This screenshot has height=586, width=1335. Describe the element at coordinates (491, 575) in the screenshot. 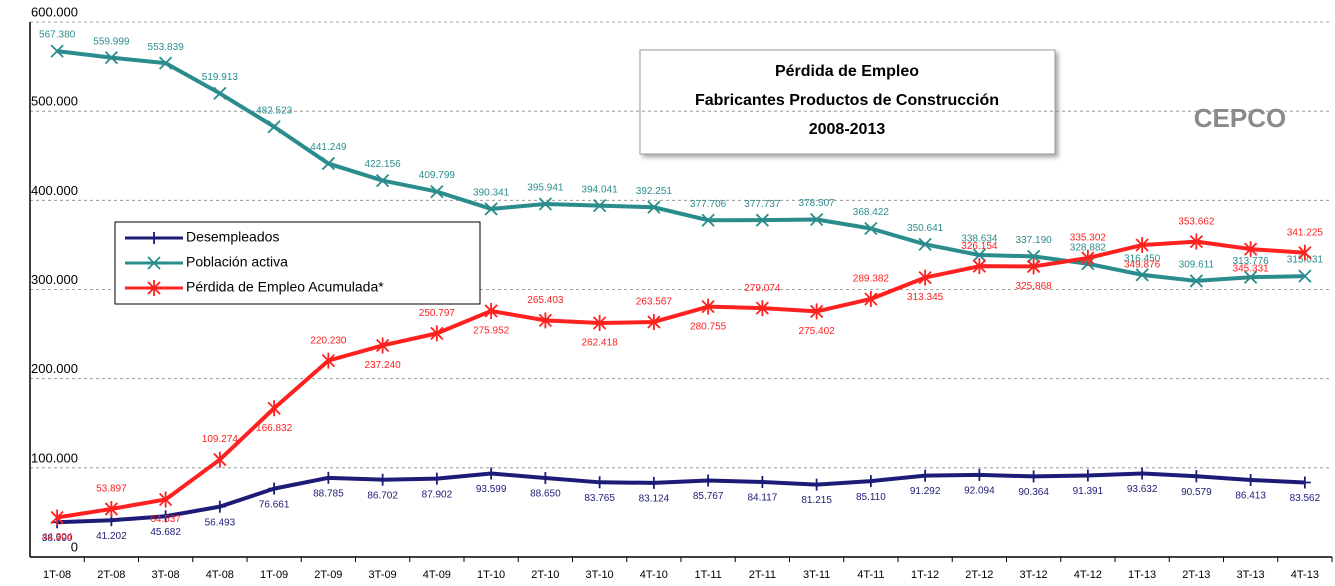

I see `x-tick-label: 1T-10` at that location.